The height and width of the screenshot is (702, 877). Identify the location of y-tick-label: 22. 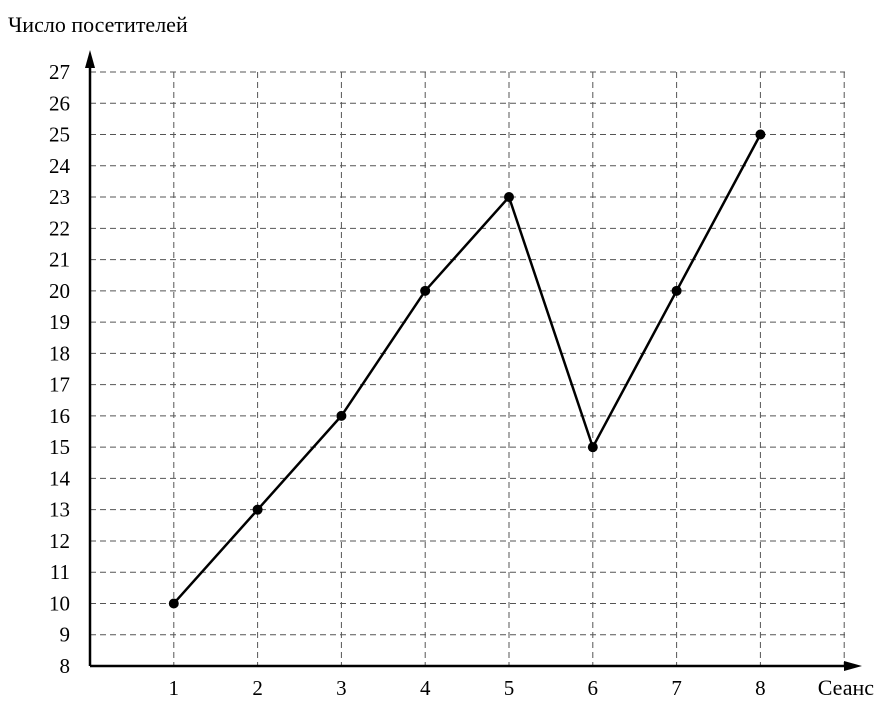
(59, 228).